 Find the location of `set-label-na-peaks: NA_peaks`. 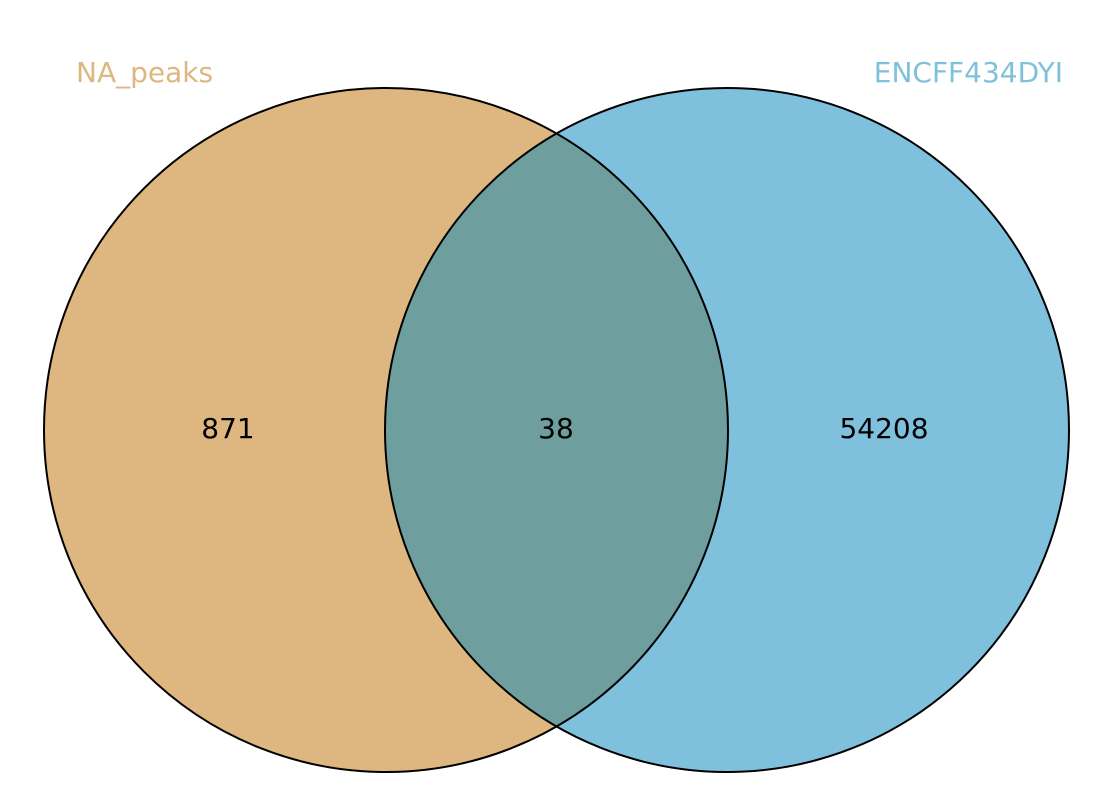

set-label-na-peaks: NA_peaks is located at coordinates (144, 72).